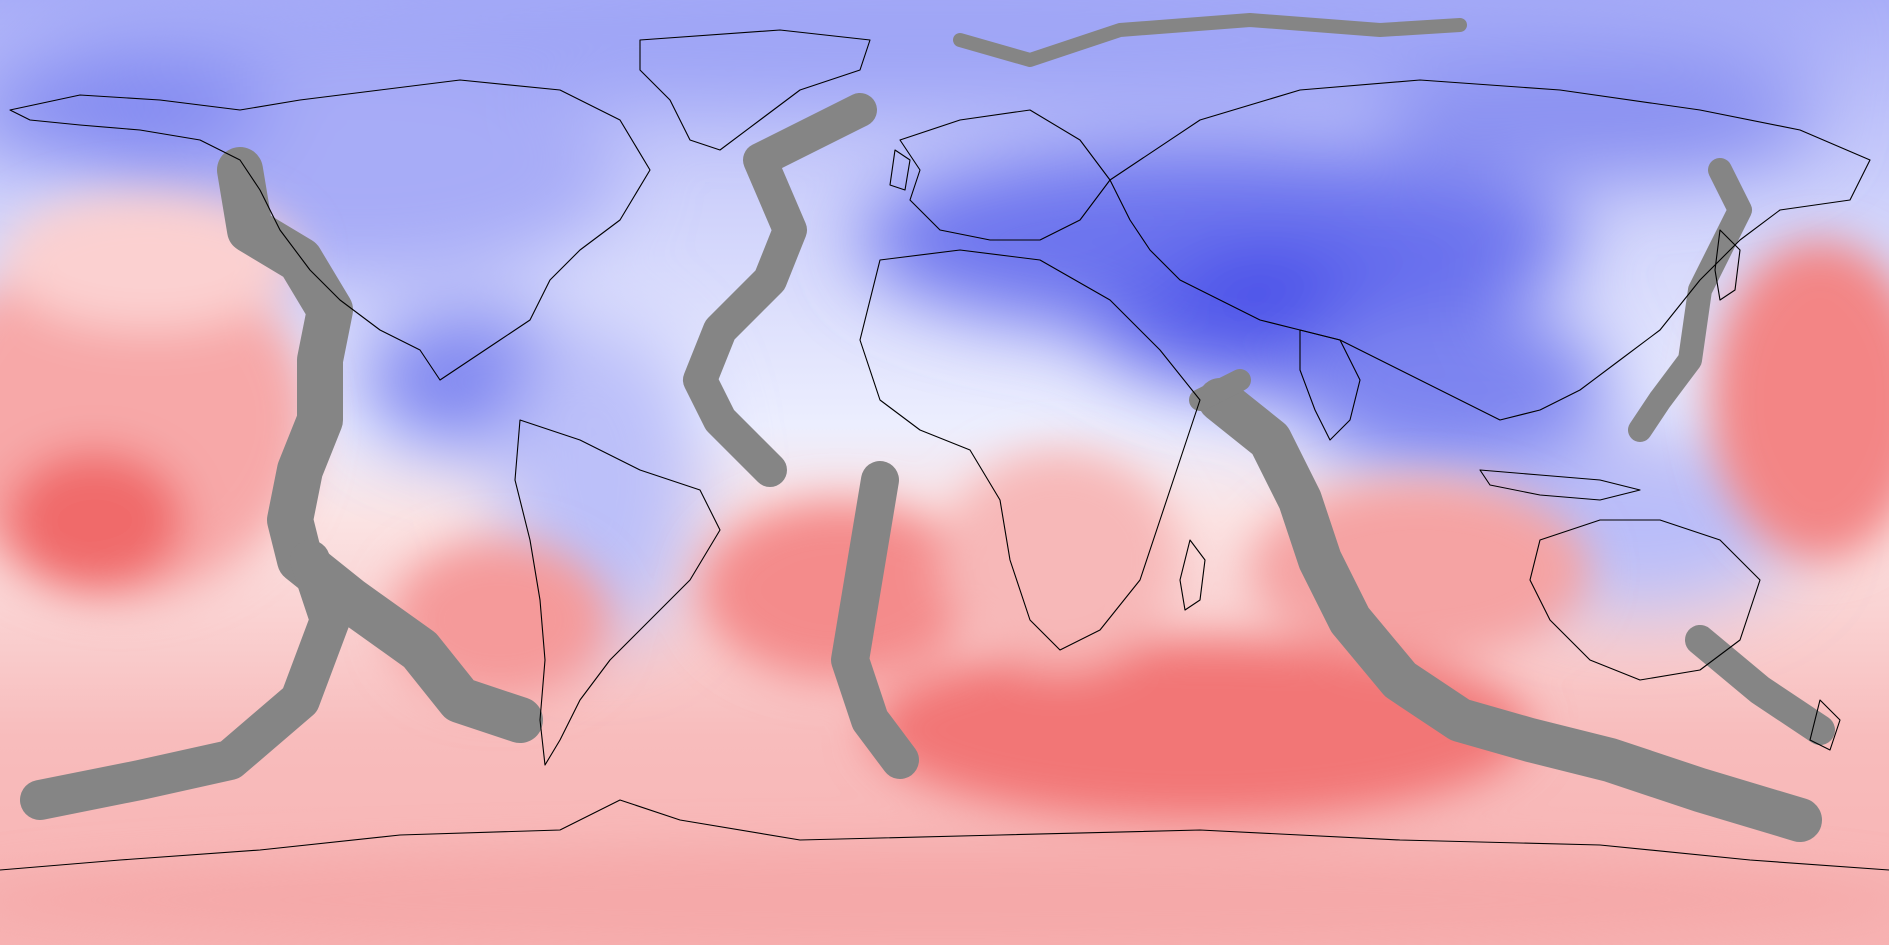 The height and width of the screenshot is (945, 1889). I want to click on coast-africa, so click(1030, 450).